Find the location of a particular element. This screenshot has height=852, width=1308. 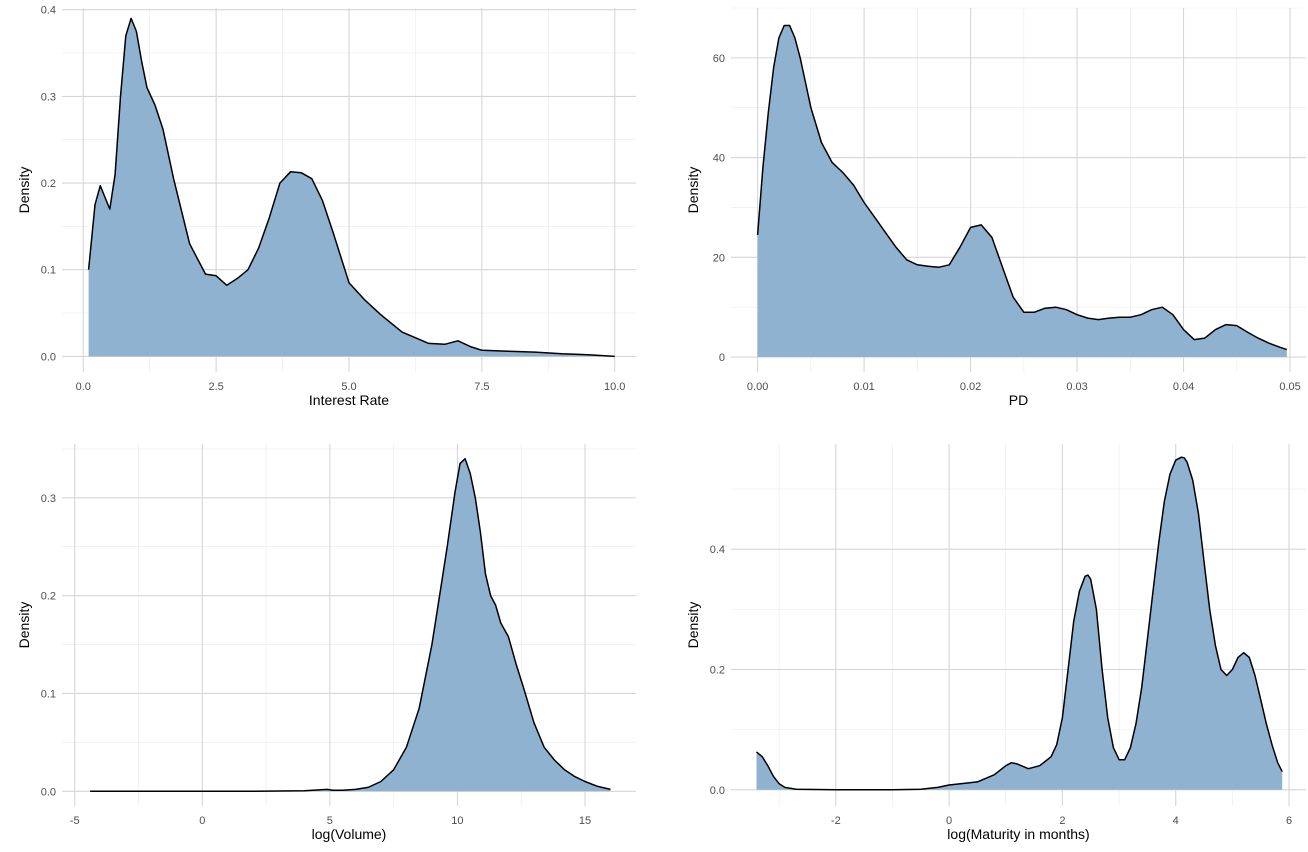

x-tick-label: 2.5 is located at coordinates (215, 387).